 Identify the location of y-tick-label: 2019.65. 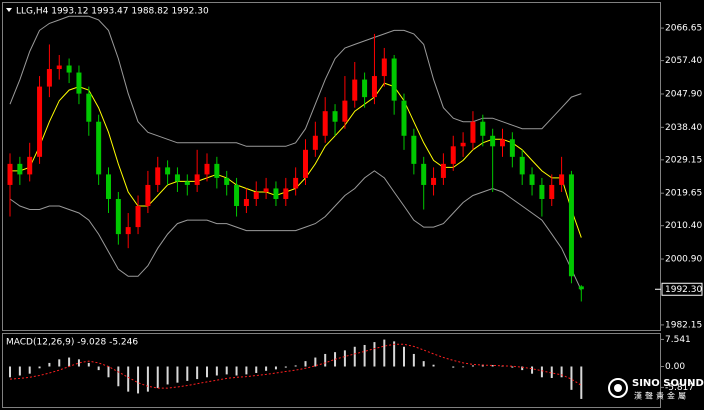
(683, 194).